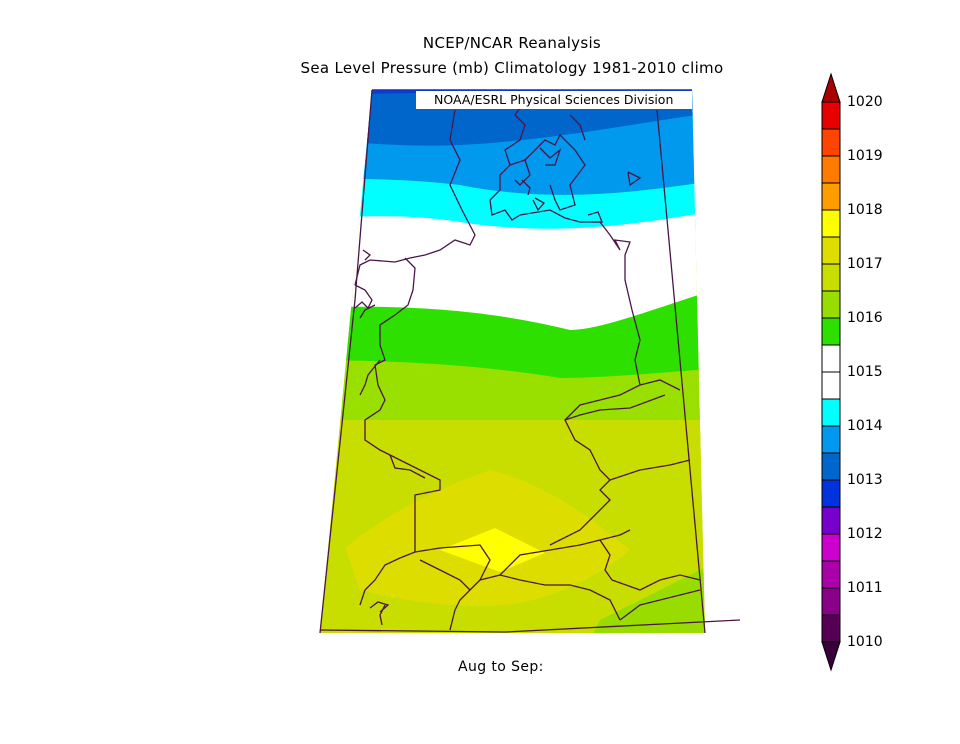 This screenshot has height=744, width=960. What do you see at coordinates (865, 426) in the screenshot?
I see `colorbar-label-1014: 1014` at bounding box center [865, 426].